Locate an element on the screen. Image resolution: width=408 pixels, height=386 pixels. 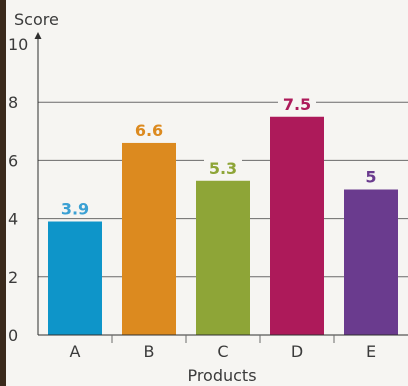
y-axis-arrow is located at coordinates (38, 35).